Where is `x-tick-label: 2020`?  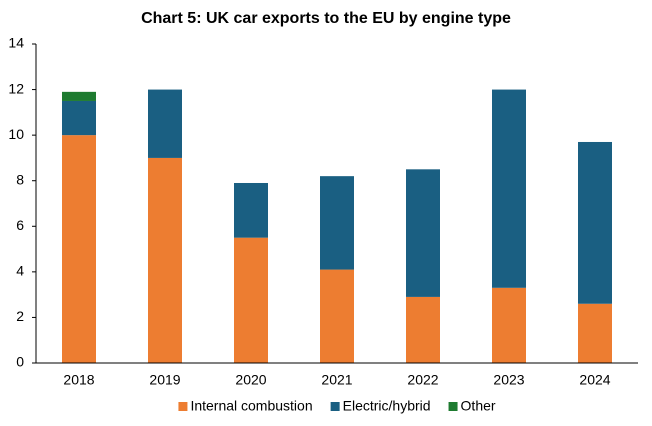 x-tick-label: 2020 is located at coordinates (250, 380).